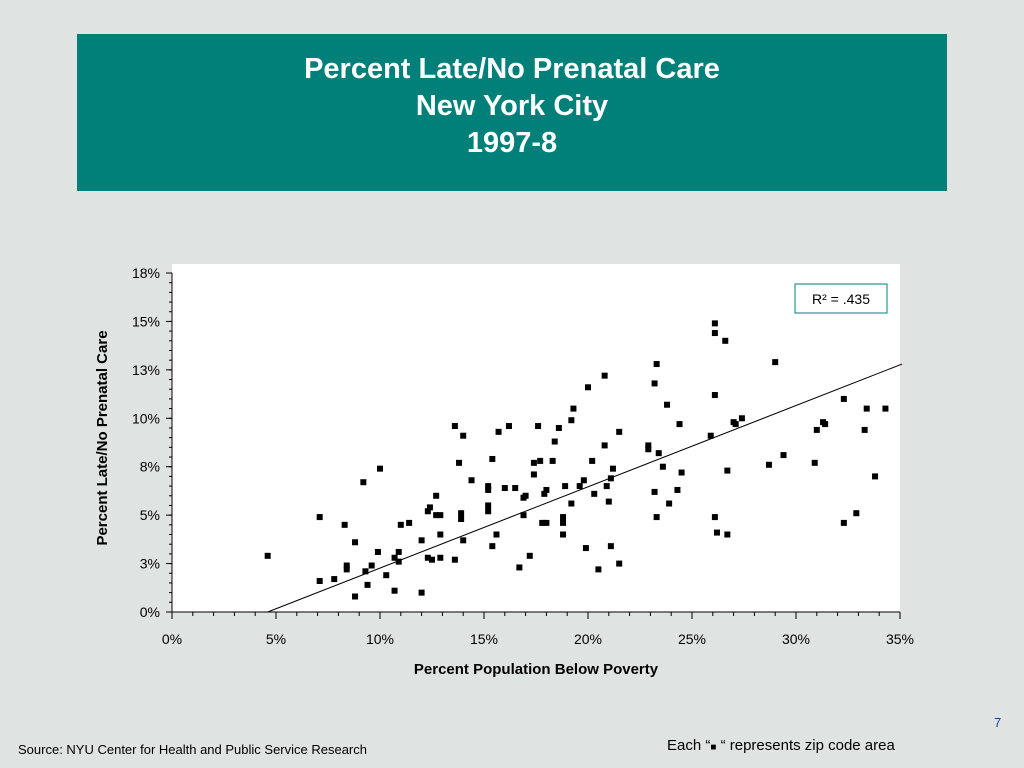 The height and width of the screenshot is (768, 1024). What do you see at coordinates (781, 745) in the screenshot?
I see `legend-note: Each “■ “ represents zip code area` at bounding box center [781, 745].